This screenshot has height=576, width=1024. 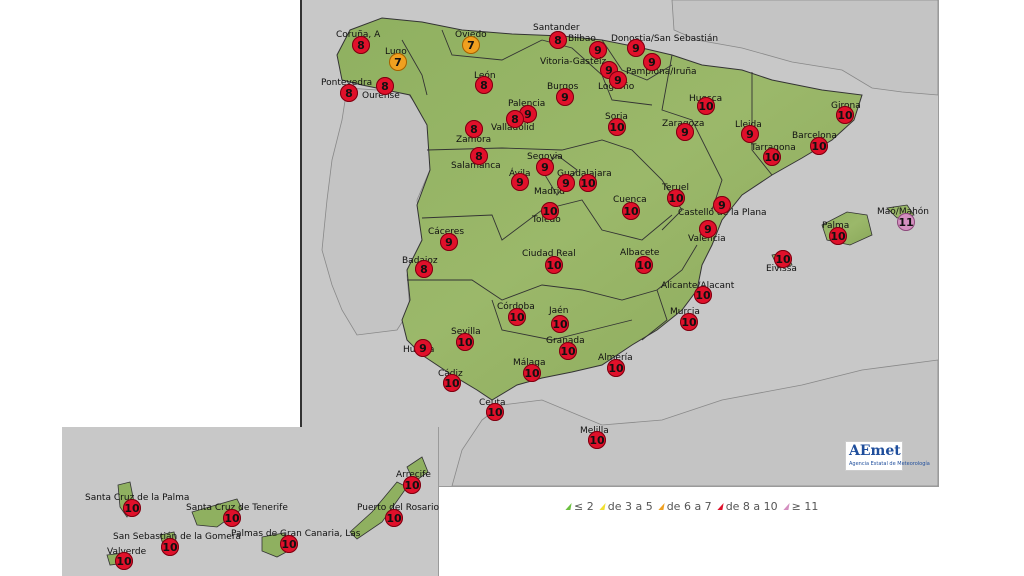 I want to click on city-label: Valencia, so click(x=707, y=239).